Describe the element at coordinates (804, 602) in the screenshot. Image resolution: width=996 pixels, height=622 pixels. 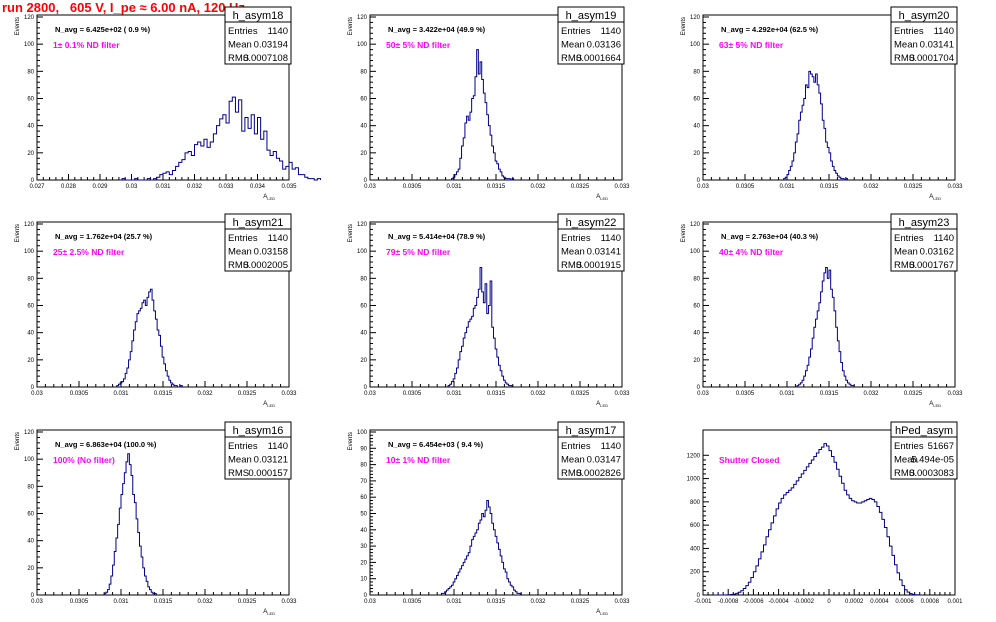
I see `x-tick-label: -0.0002` at that location.